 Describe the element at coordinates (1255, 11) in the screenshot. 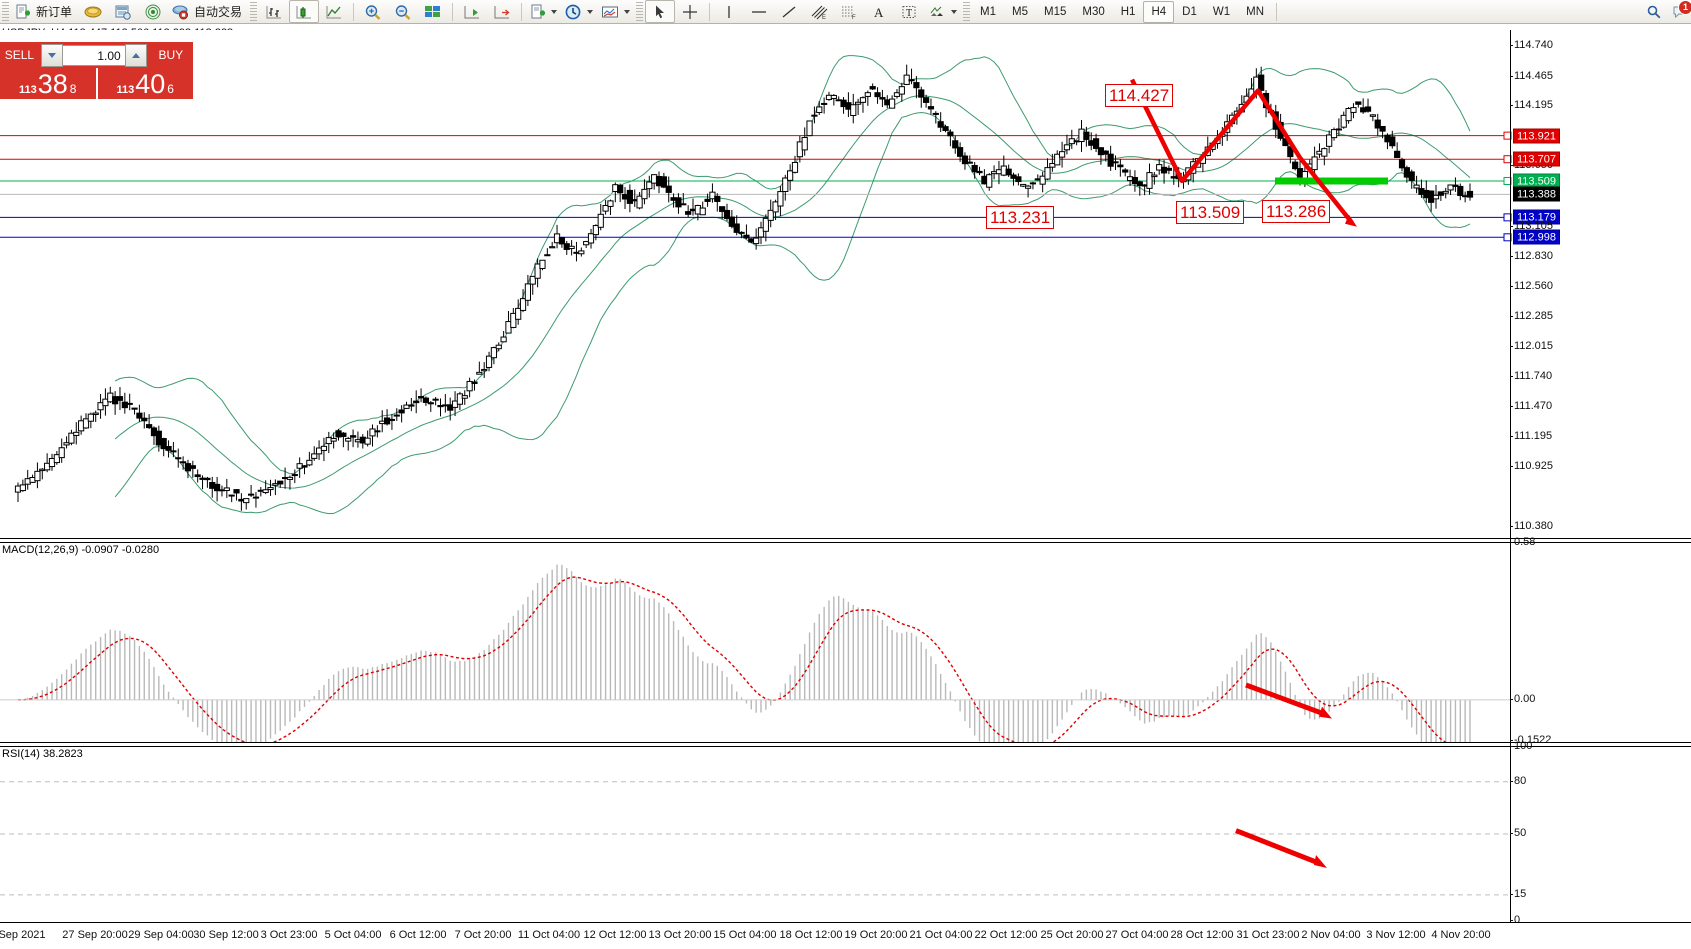

I see `timeframe-mn: MN` at that location.